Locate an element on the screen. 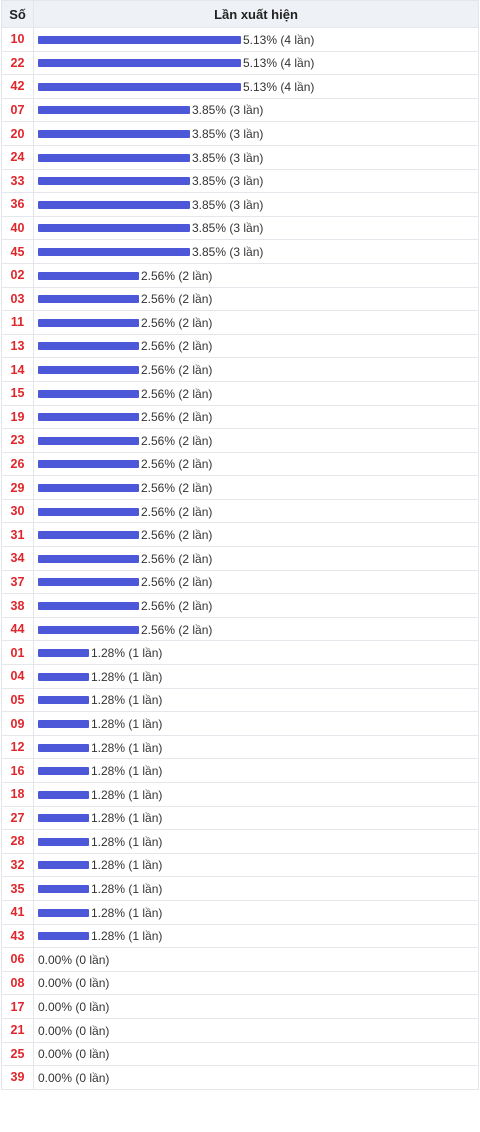 This screenshot has width=480, height=1132. table-row: 34 2.56% (2 lần) is located at coordinates (240, 558).